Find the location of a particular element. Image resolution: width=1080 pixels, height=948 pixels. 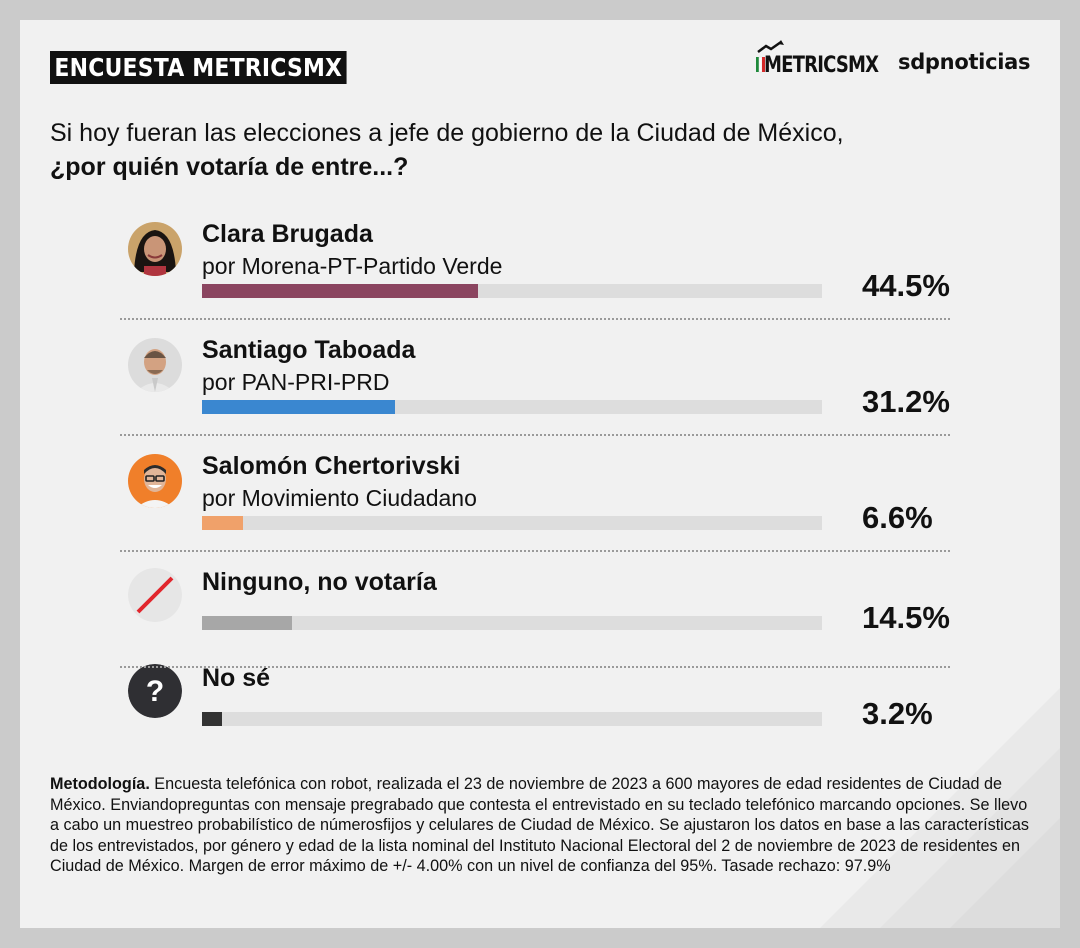

result-row: Ninguno, no votaría 14.5% is located at coordinates (539, 618).